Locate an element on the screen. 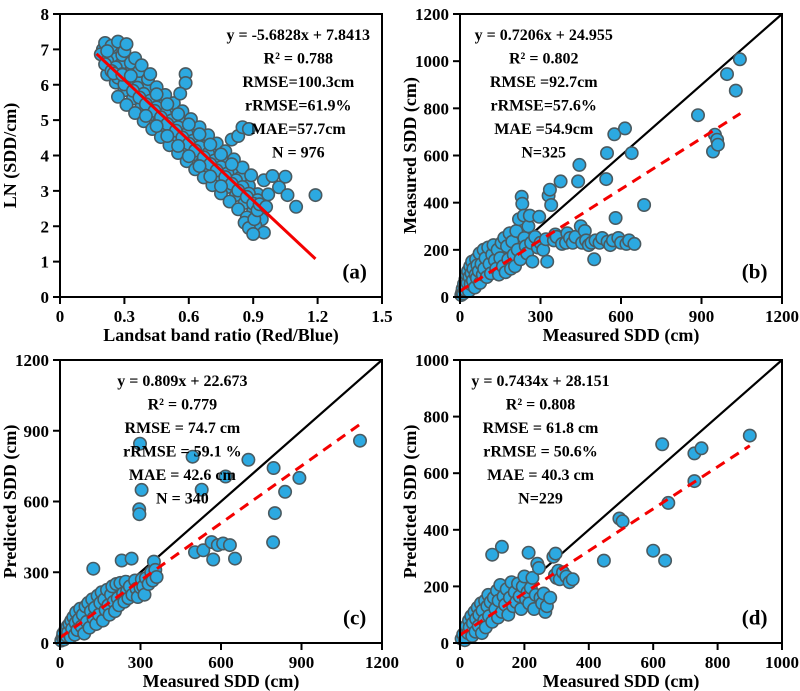 The image size is (800, 691). stats-line: MAE = 40.3 cm is located at coordinates (541, 475).